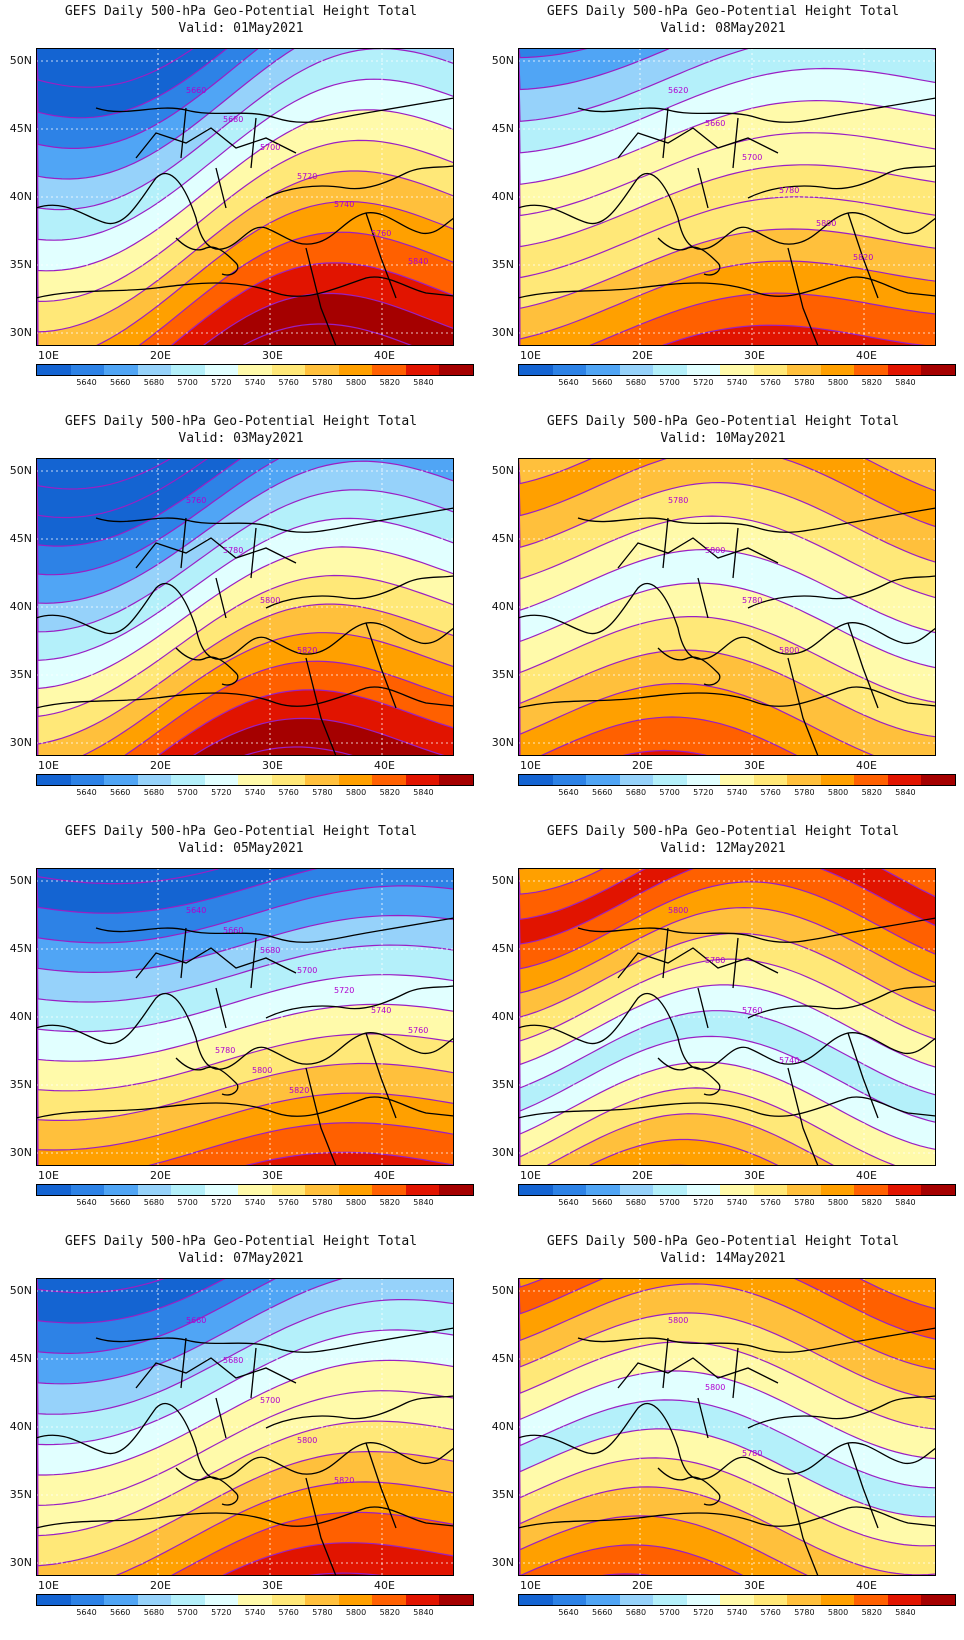 Image resolution: width=964 pixels, height=1640 pixels. What do you see at coordinates (727, 1324) in the screenshot?
I see `height-contour-band` at bounding box center [727, 1324].